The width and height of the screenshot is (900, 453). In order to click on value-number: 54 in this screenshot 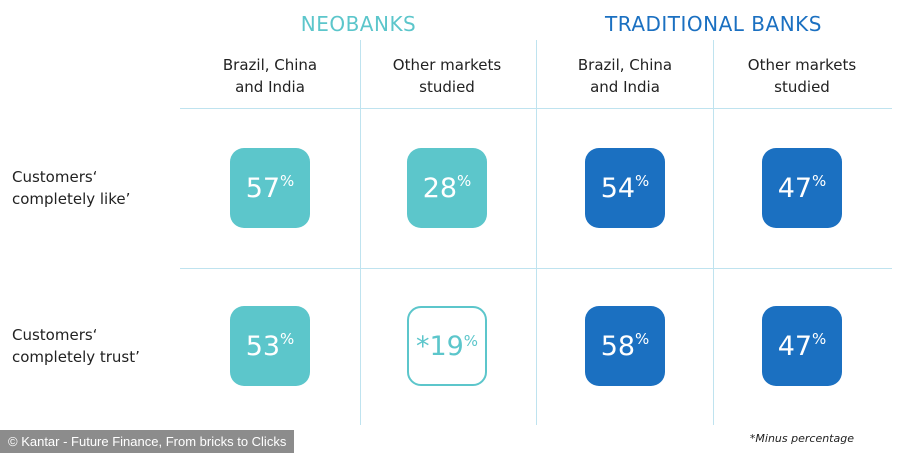, I will do `click(618, 188)`.